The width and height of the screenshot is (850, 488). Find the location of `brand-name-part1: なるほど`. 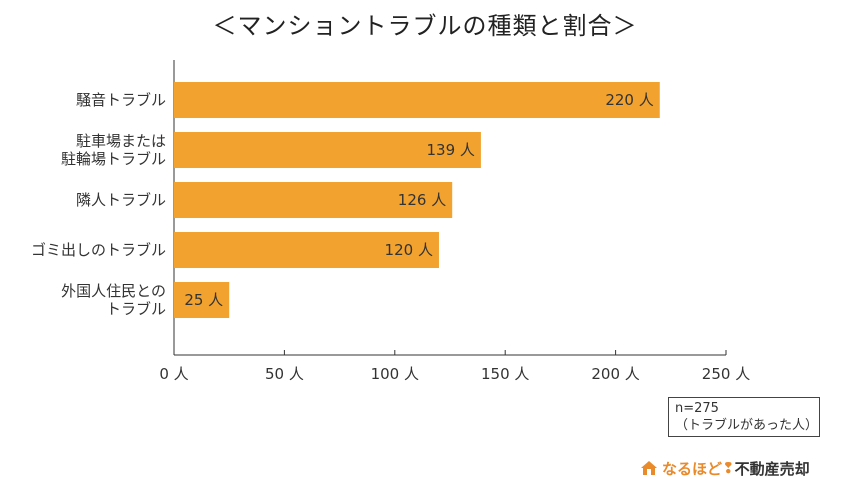

brand-name-part1: なるほど is located at coordinates (692, 468).